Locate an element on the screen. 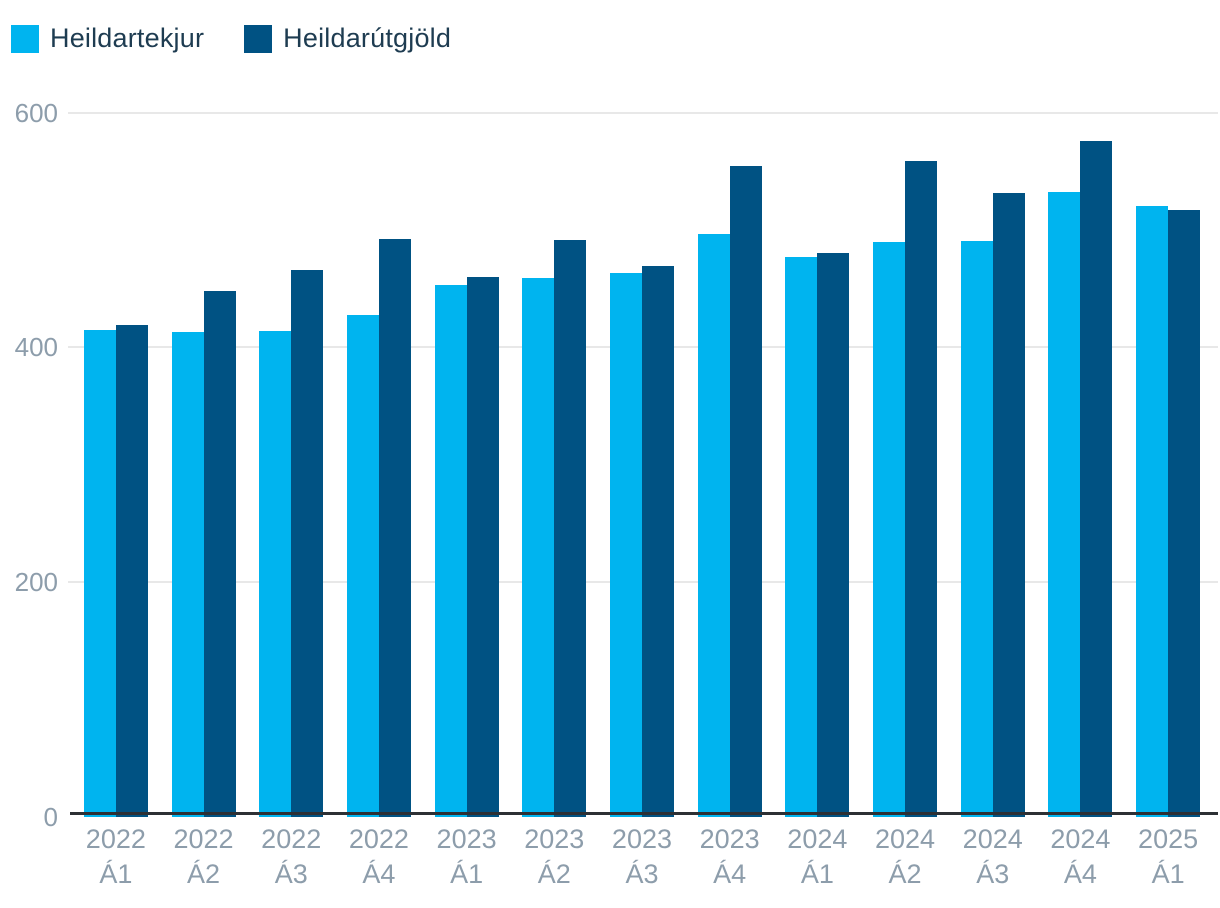 The image size is (1220, 908). y-tick-label-600: 600 is located at coordinates (36, 112).